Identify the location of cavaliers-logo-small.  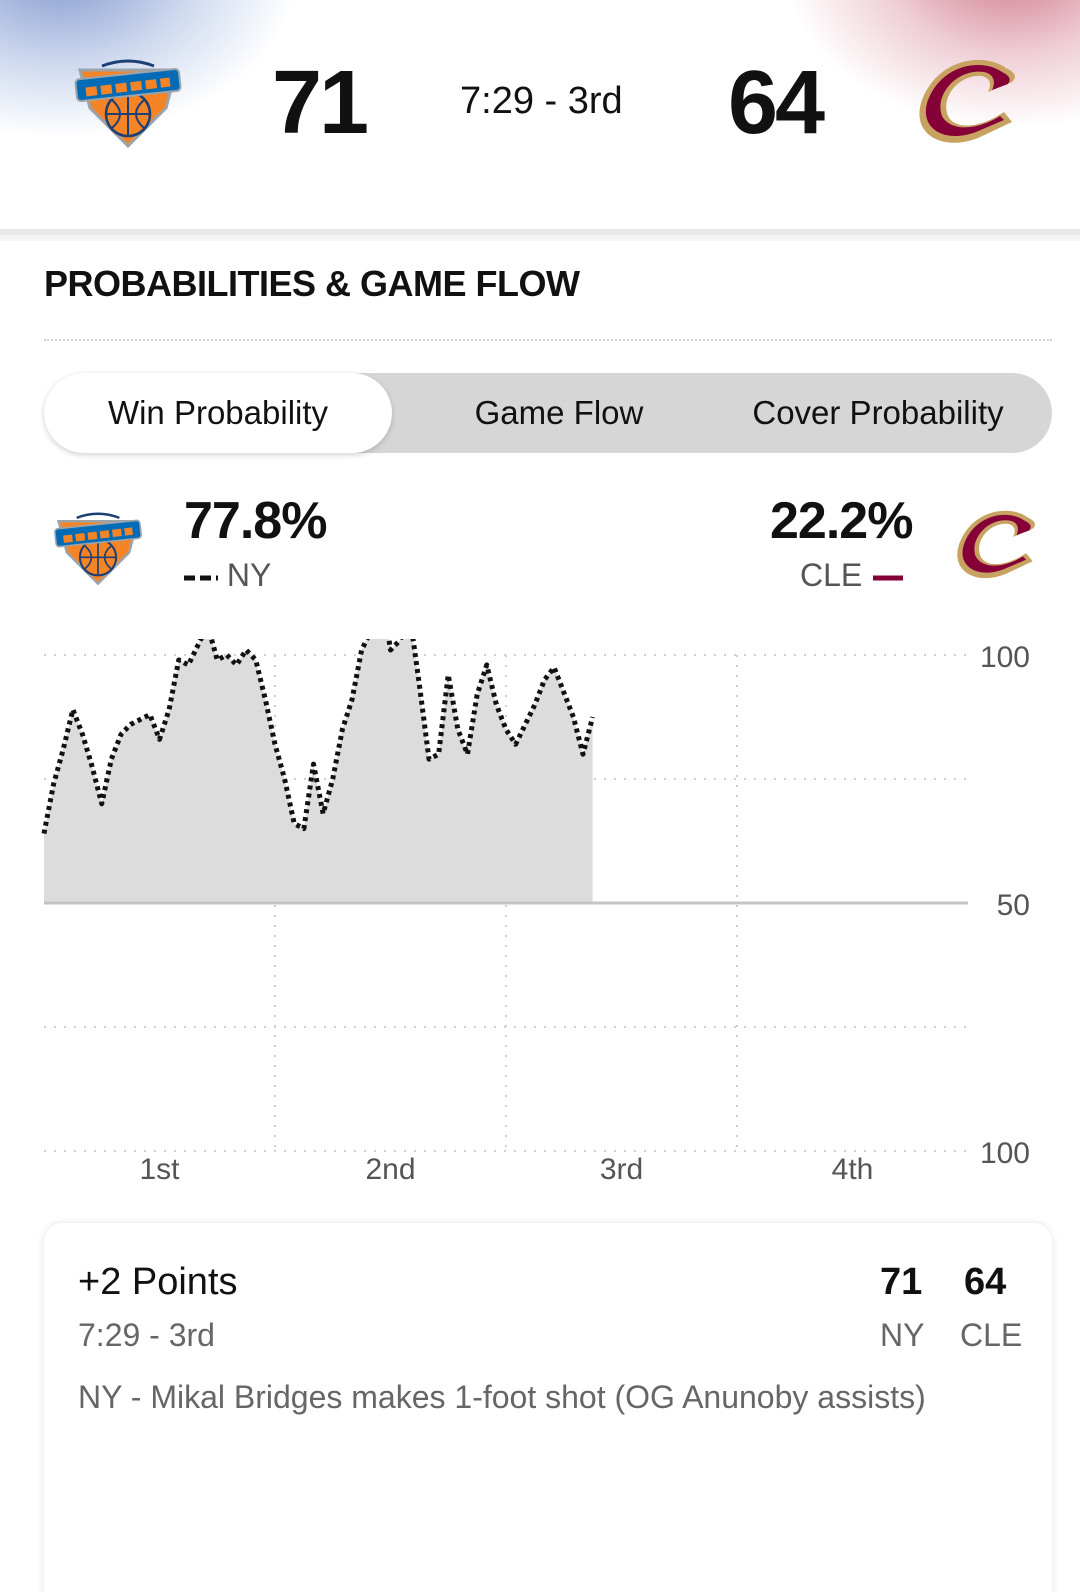
(996, 544).